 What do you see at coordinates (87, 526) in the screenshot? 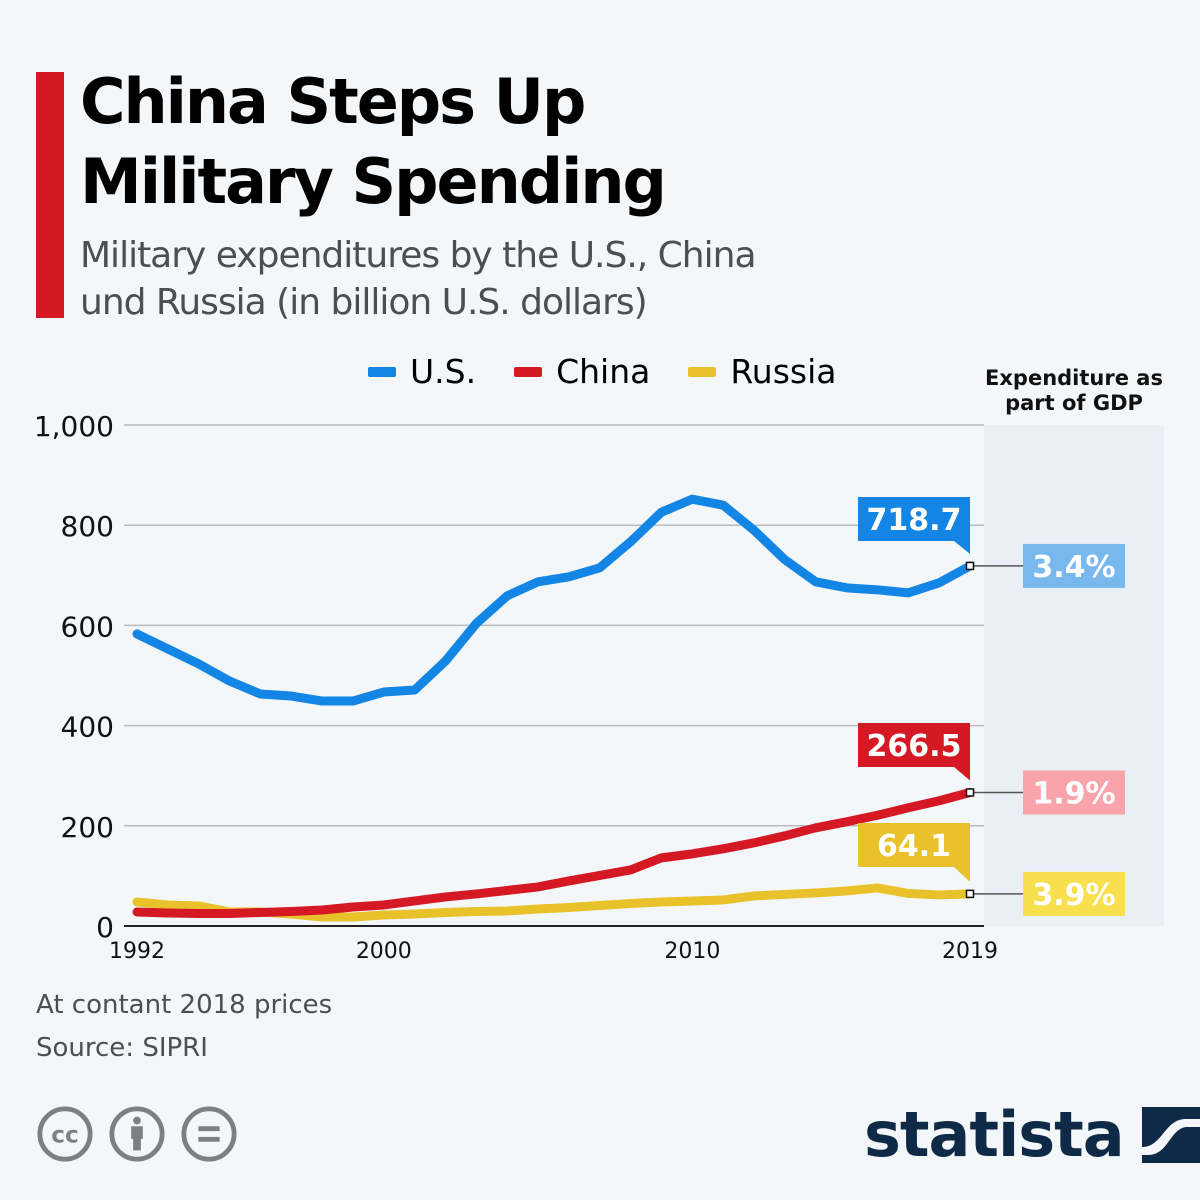
I see `y-tick-label: 800` at bounding box center [87, 526].